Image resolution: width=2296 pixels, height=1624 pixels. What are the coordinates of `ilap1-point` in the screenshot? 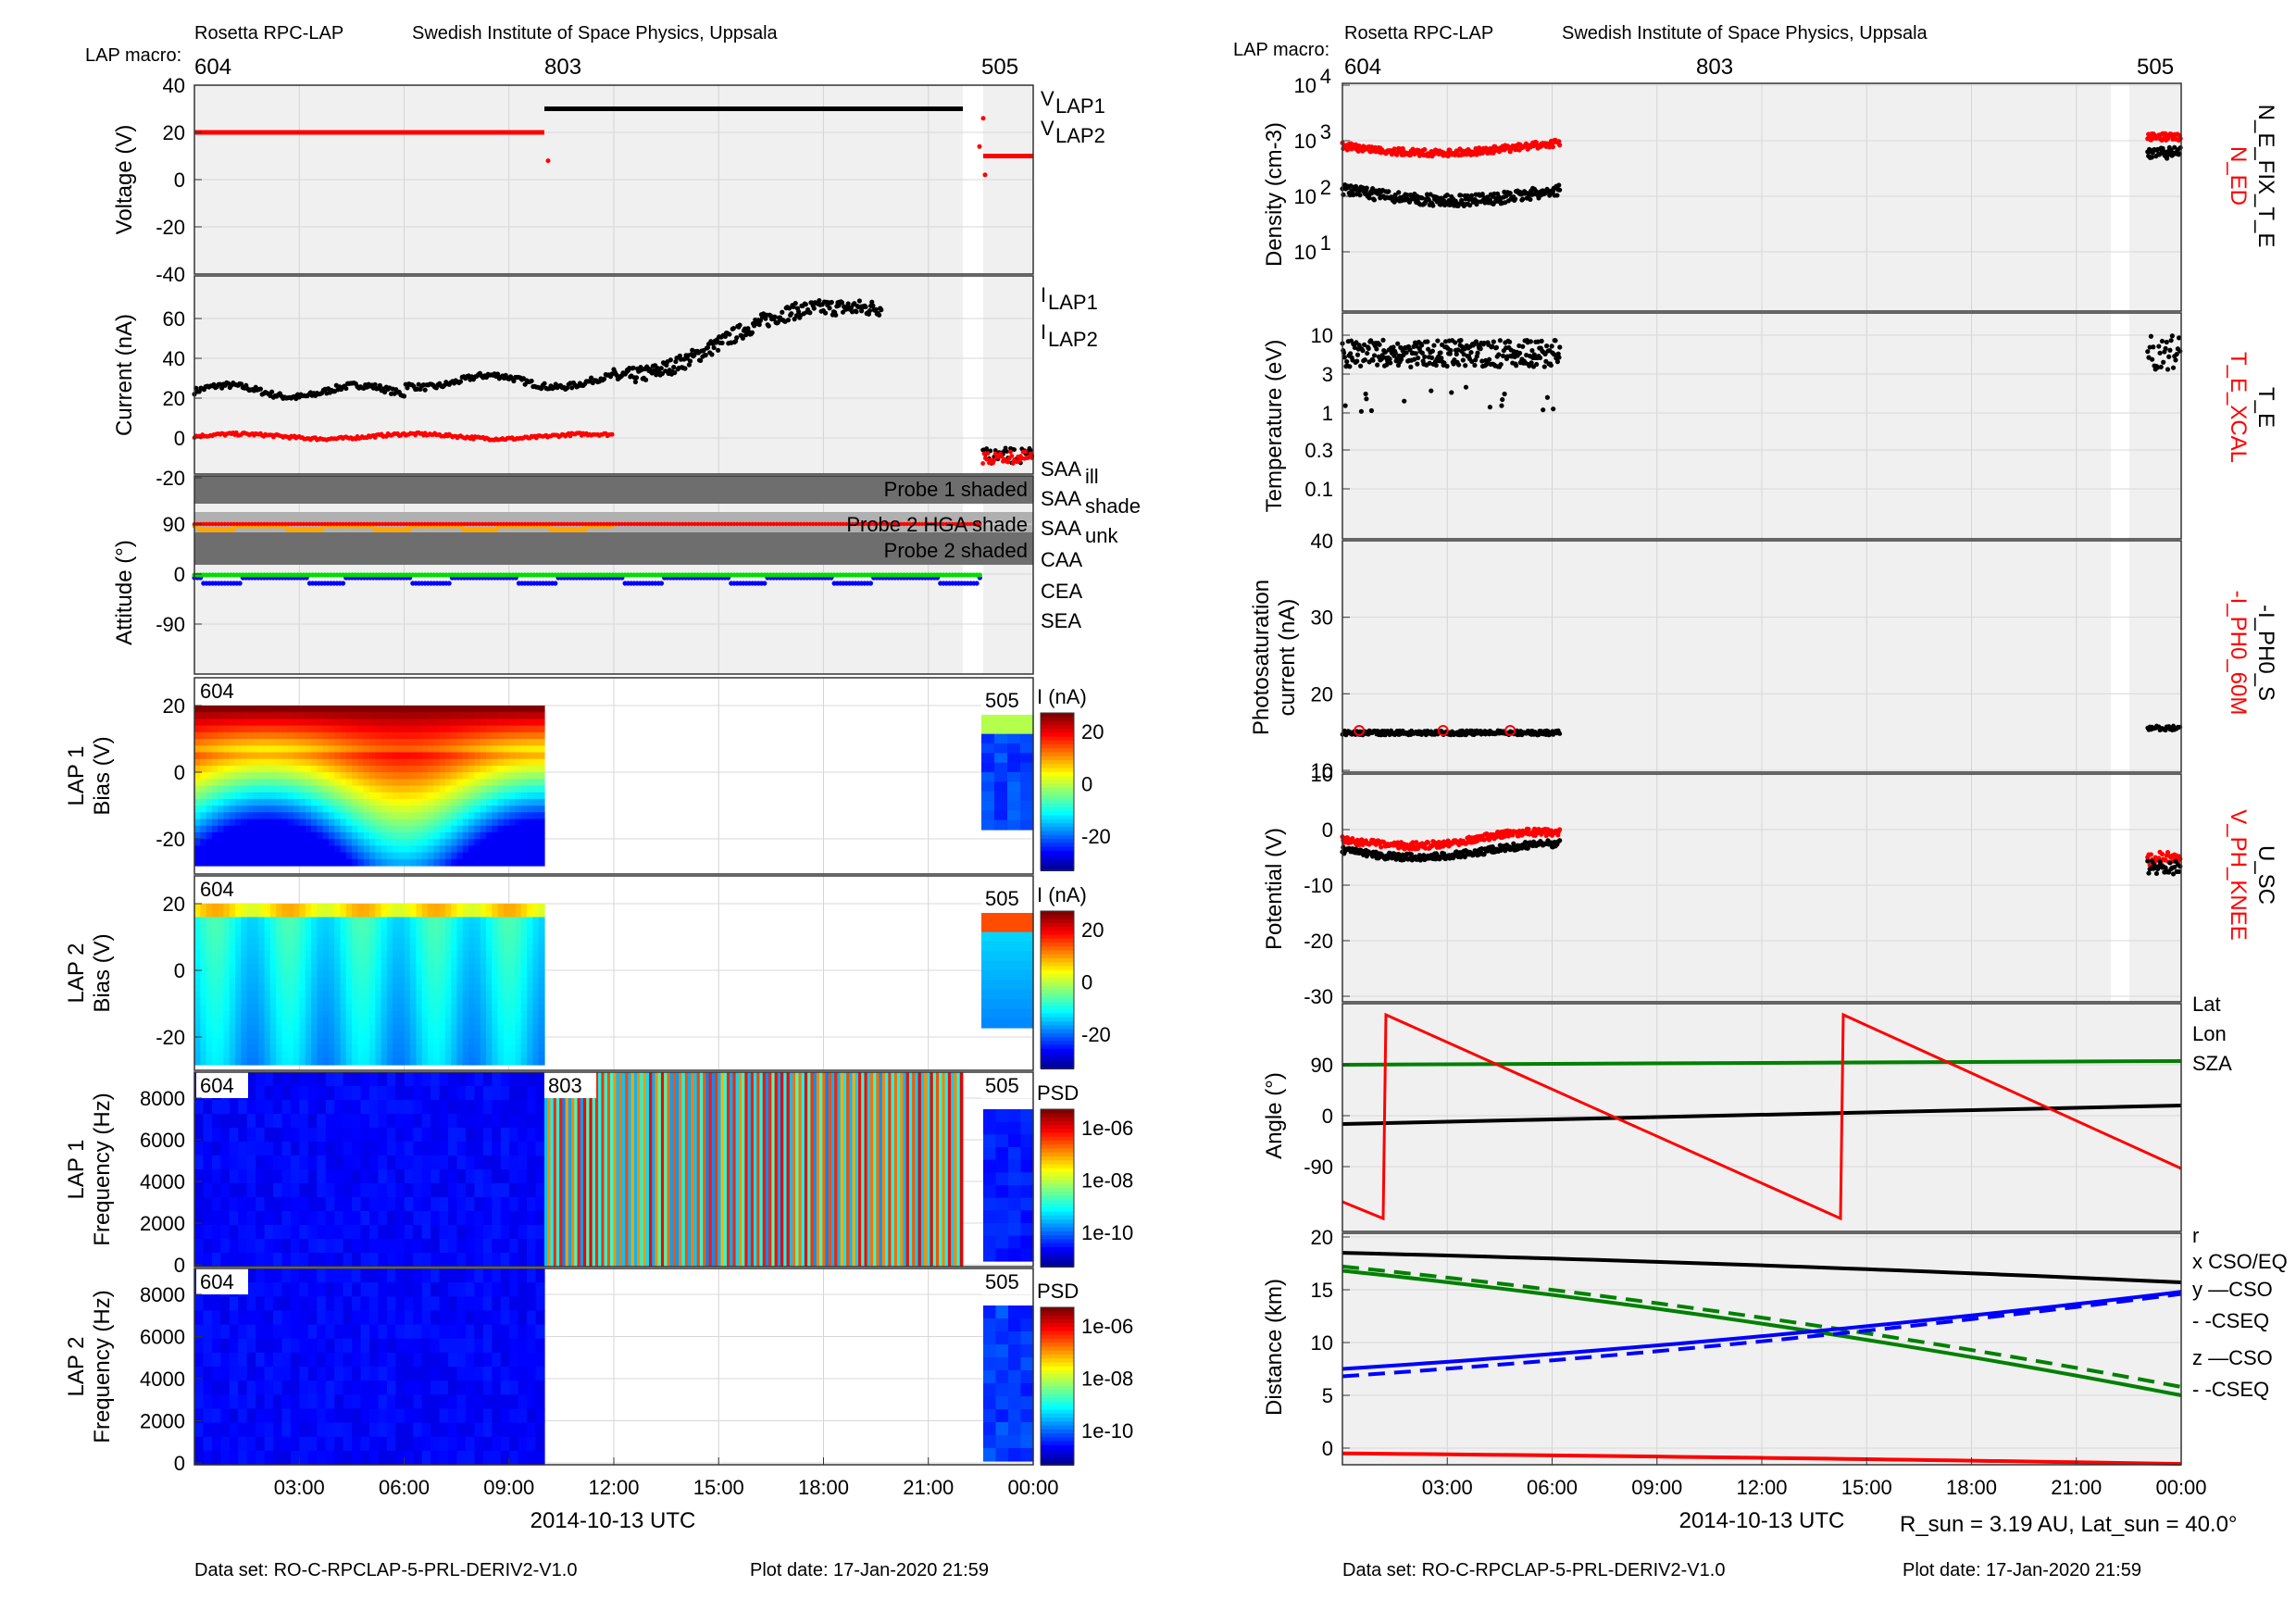 It's located at (782, 312).